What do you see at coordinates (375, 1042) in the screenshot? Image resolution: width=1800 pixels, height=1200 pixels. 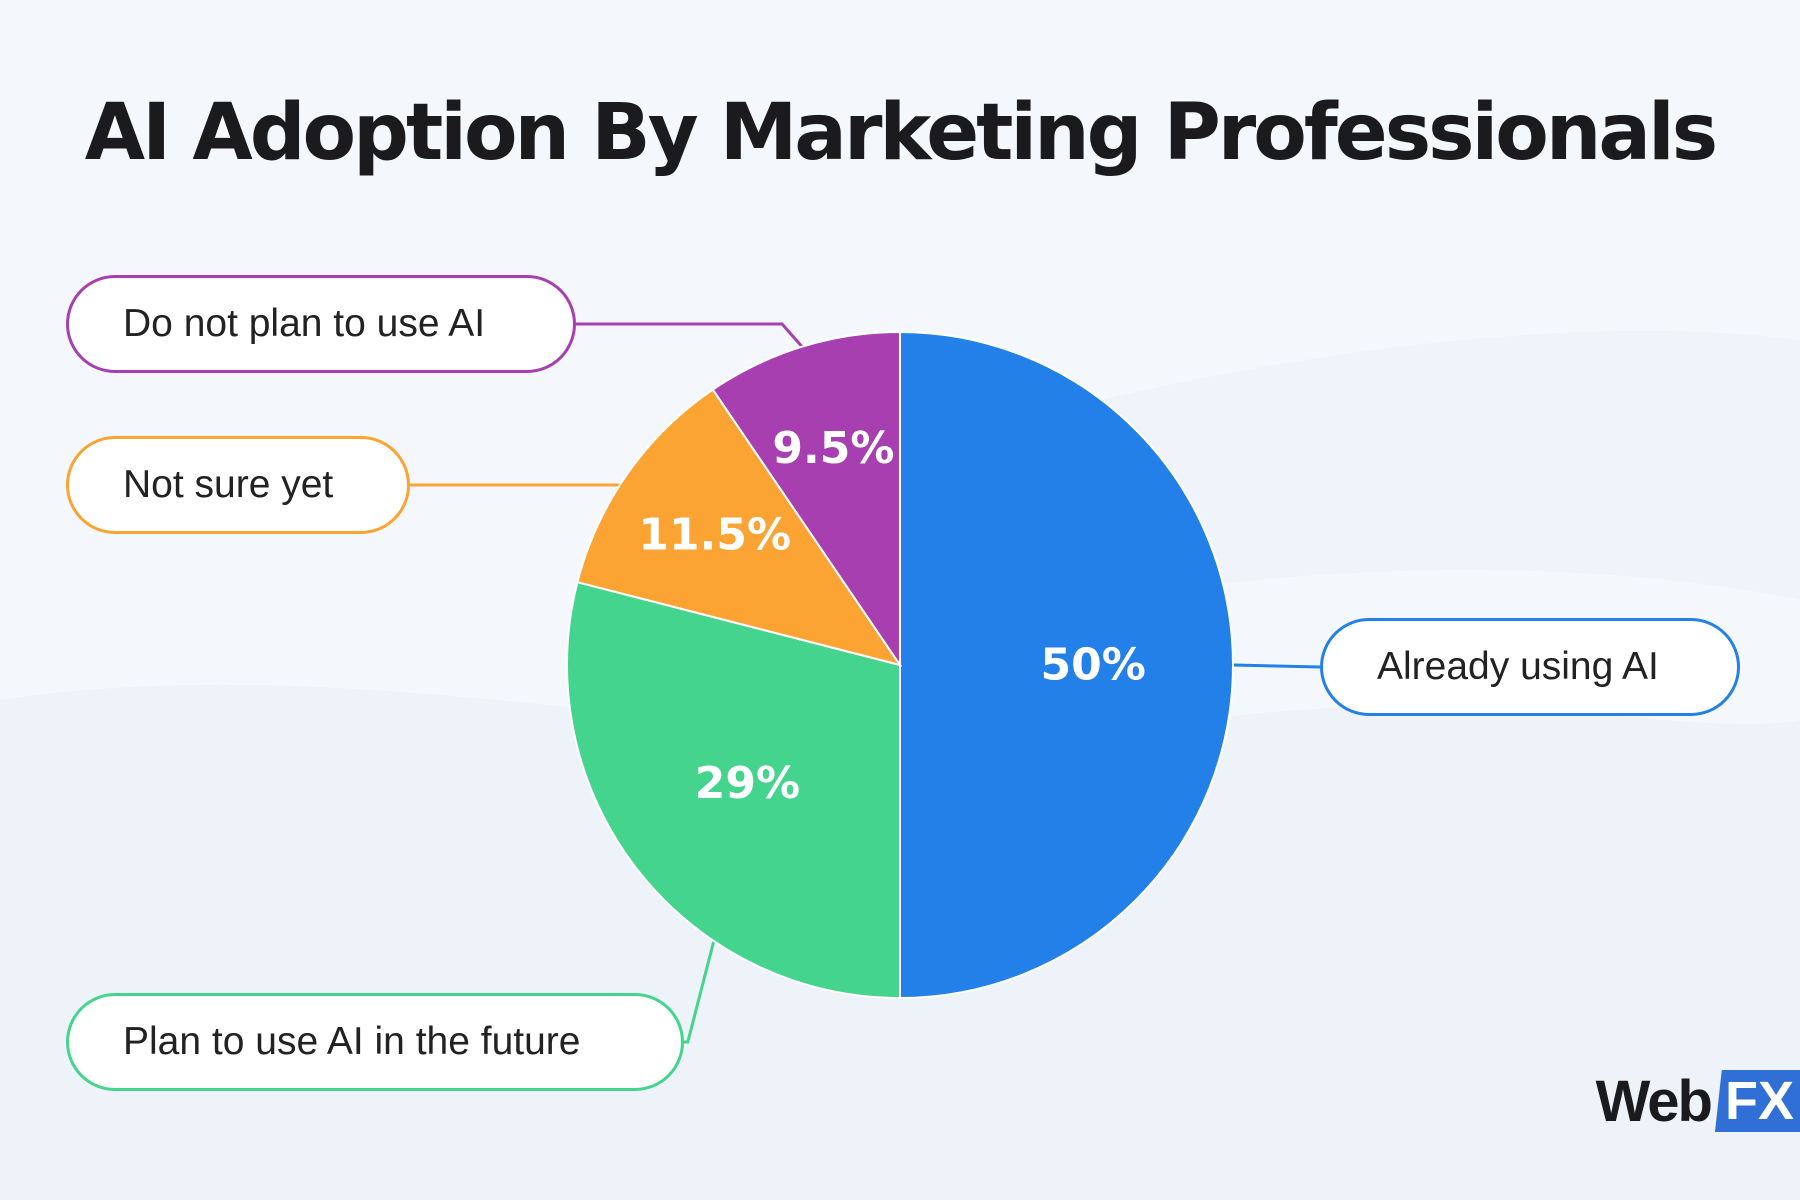 I see `legend-label-plan-to-use-ai: Plan to use AI in the future` at bounding box center [375, 1042].